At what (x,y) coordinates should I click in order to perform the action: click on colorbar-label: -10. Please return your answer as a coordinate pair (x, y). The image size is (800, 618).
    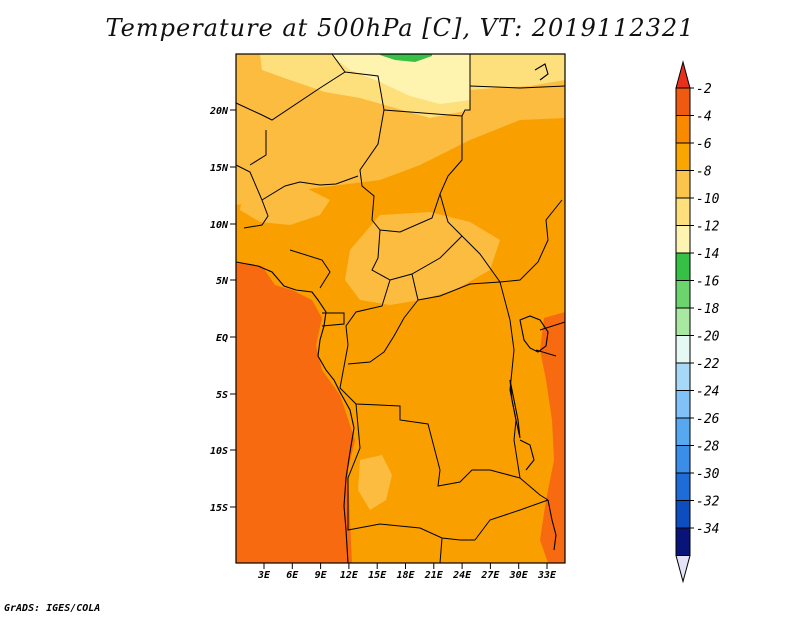
    Looking at the image, I should click on (708, 199).